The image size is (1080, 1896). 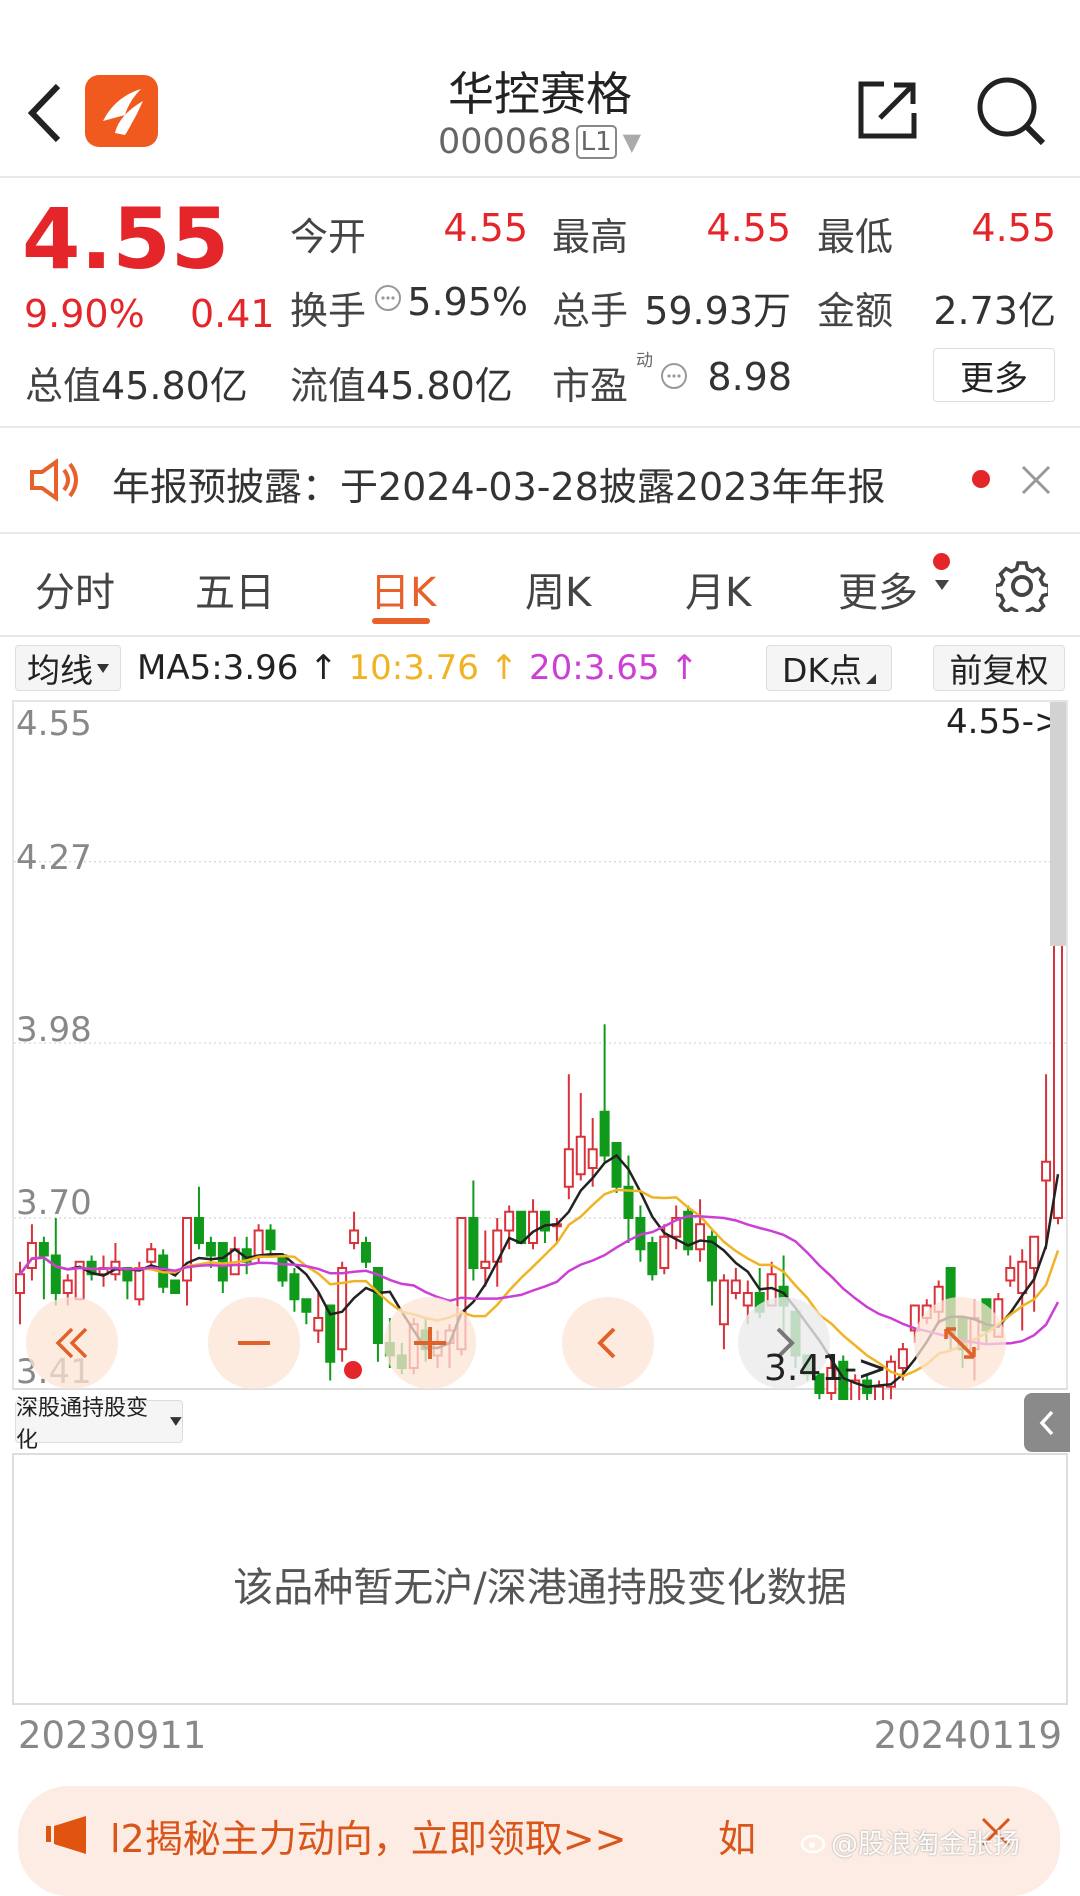 I want to click on notice-bar: 年报预披露：于2024-03-28披露2023年年报, so click(x=540, y=480).